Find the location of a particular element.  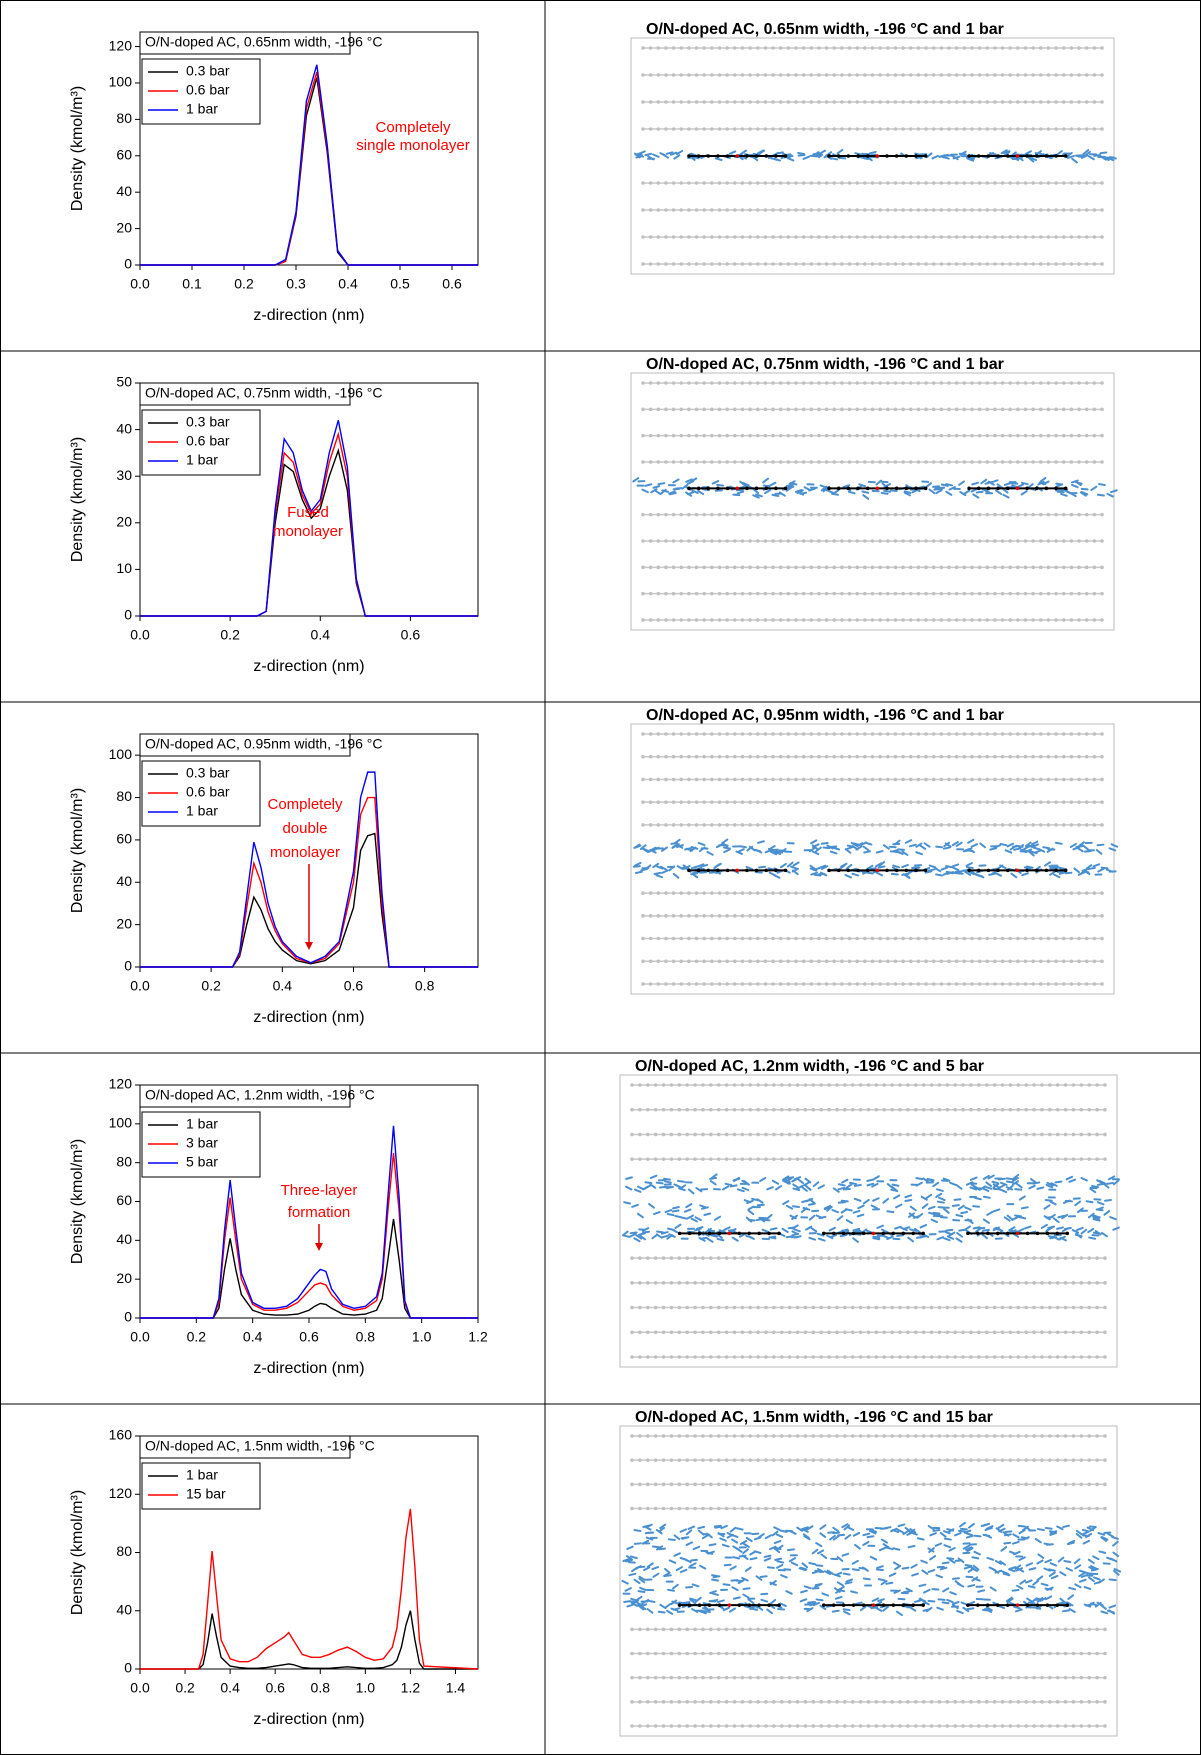

y-tick-label: 60 is located at coordinates (124, 154).